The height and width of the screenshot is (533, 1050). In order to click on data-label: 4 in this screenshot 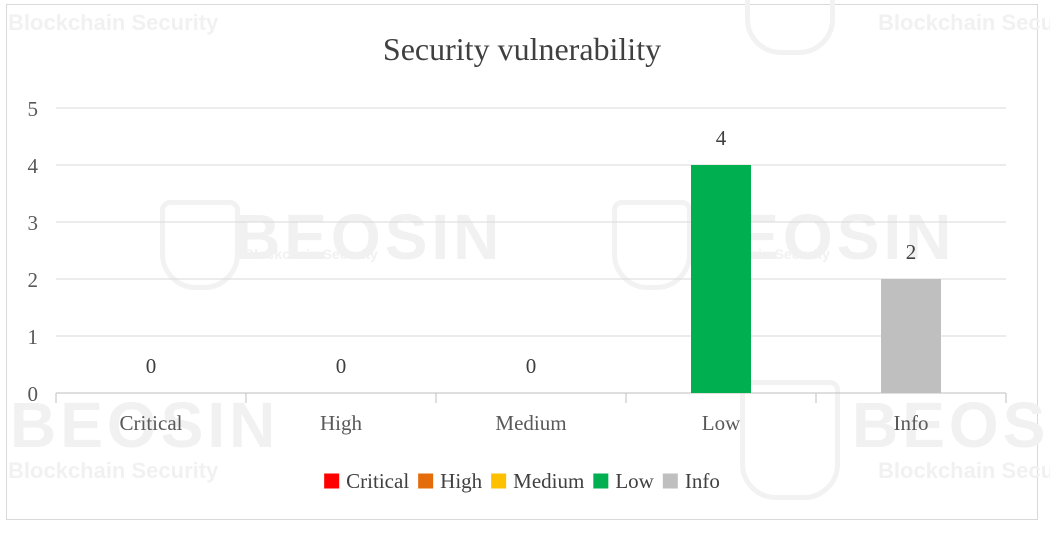, I will do `click(721, 138)`.